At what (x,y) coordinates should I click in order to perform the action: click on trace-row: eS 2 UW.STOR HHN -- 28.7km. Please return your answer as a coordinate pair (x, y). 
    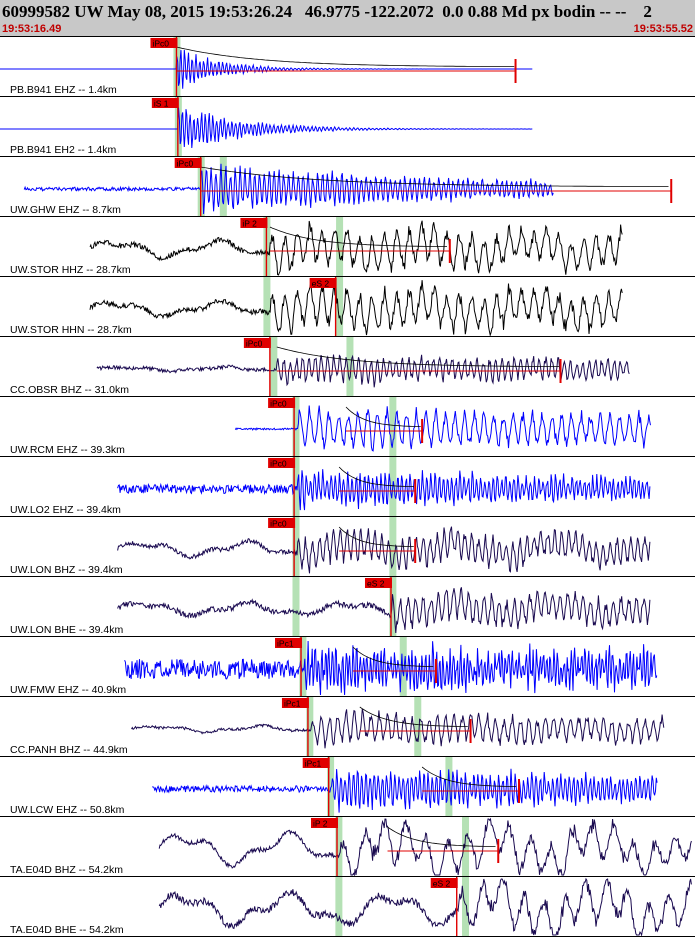
    Looking at the image, I should click on (347, 307).